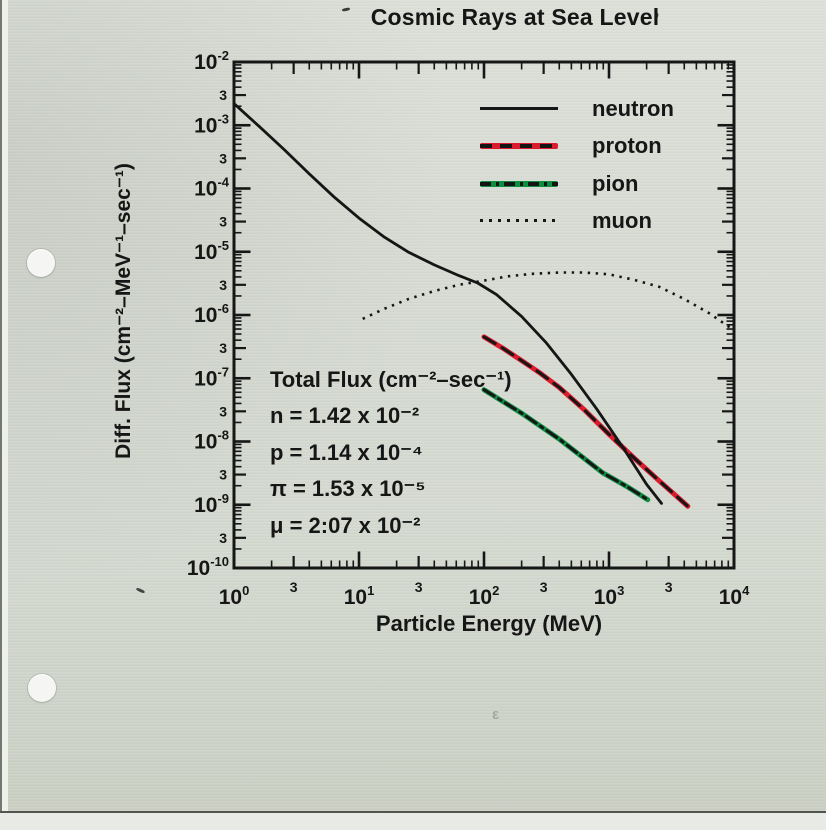 This screenshot has height=830, width=826. I want to click on legend-label: neutron, so click(633, 108).